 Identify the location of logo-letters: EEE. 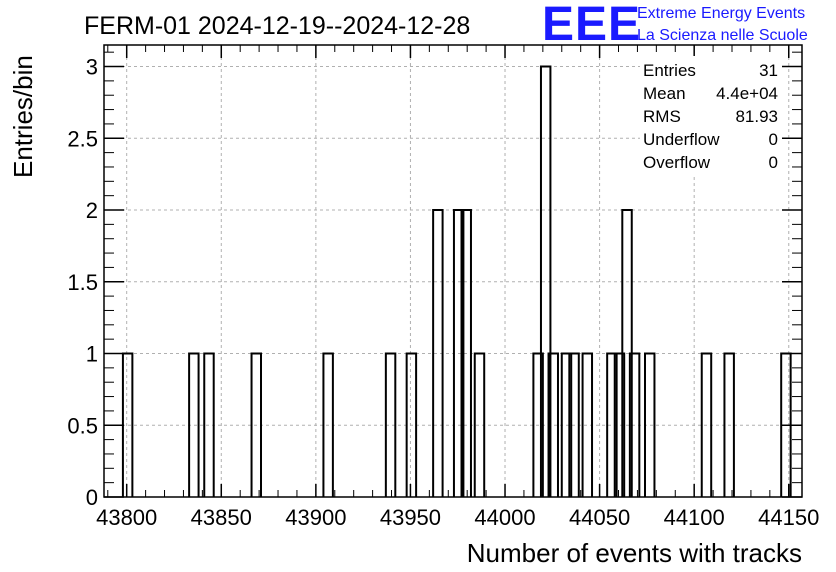
(591, 25).